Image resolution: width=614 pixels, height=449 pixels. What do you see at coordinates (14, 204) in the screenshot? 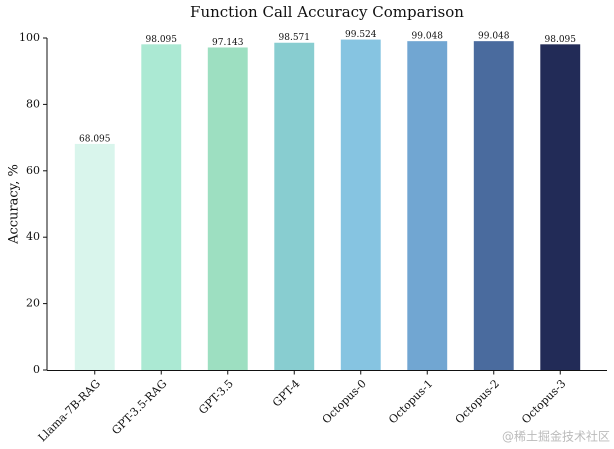
I see `y-axis-label: Accuracy, %` at bounding box center [14, 204].